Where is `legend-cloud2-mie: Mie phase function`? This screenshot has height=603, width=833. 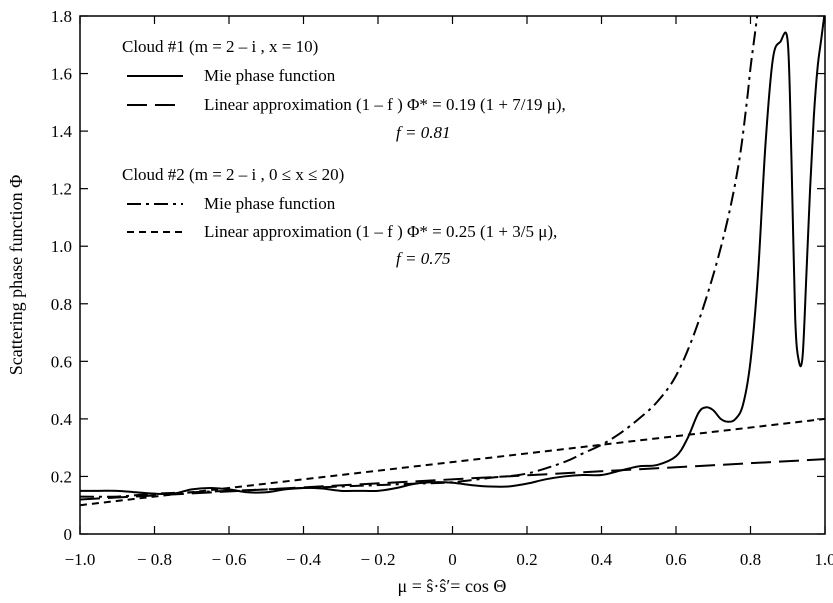
legend-cloud2-mie: Mie phase function is located at coordinates (270, 203).